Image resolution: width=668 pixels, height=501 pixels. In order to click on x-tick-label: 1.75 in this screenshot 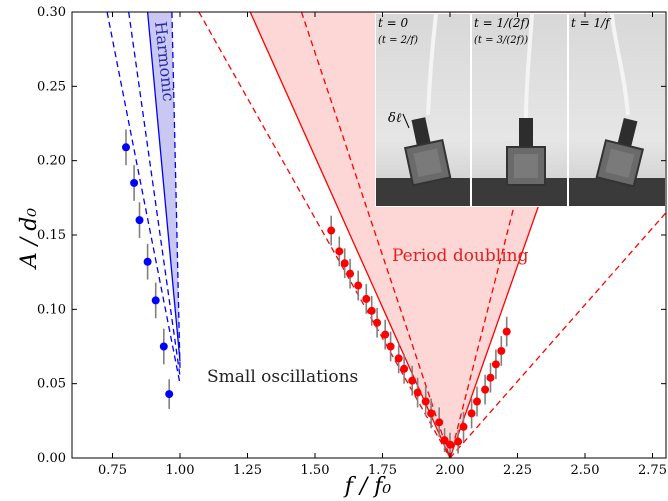, I will do `click(382, 470)`.